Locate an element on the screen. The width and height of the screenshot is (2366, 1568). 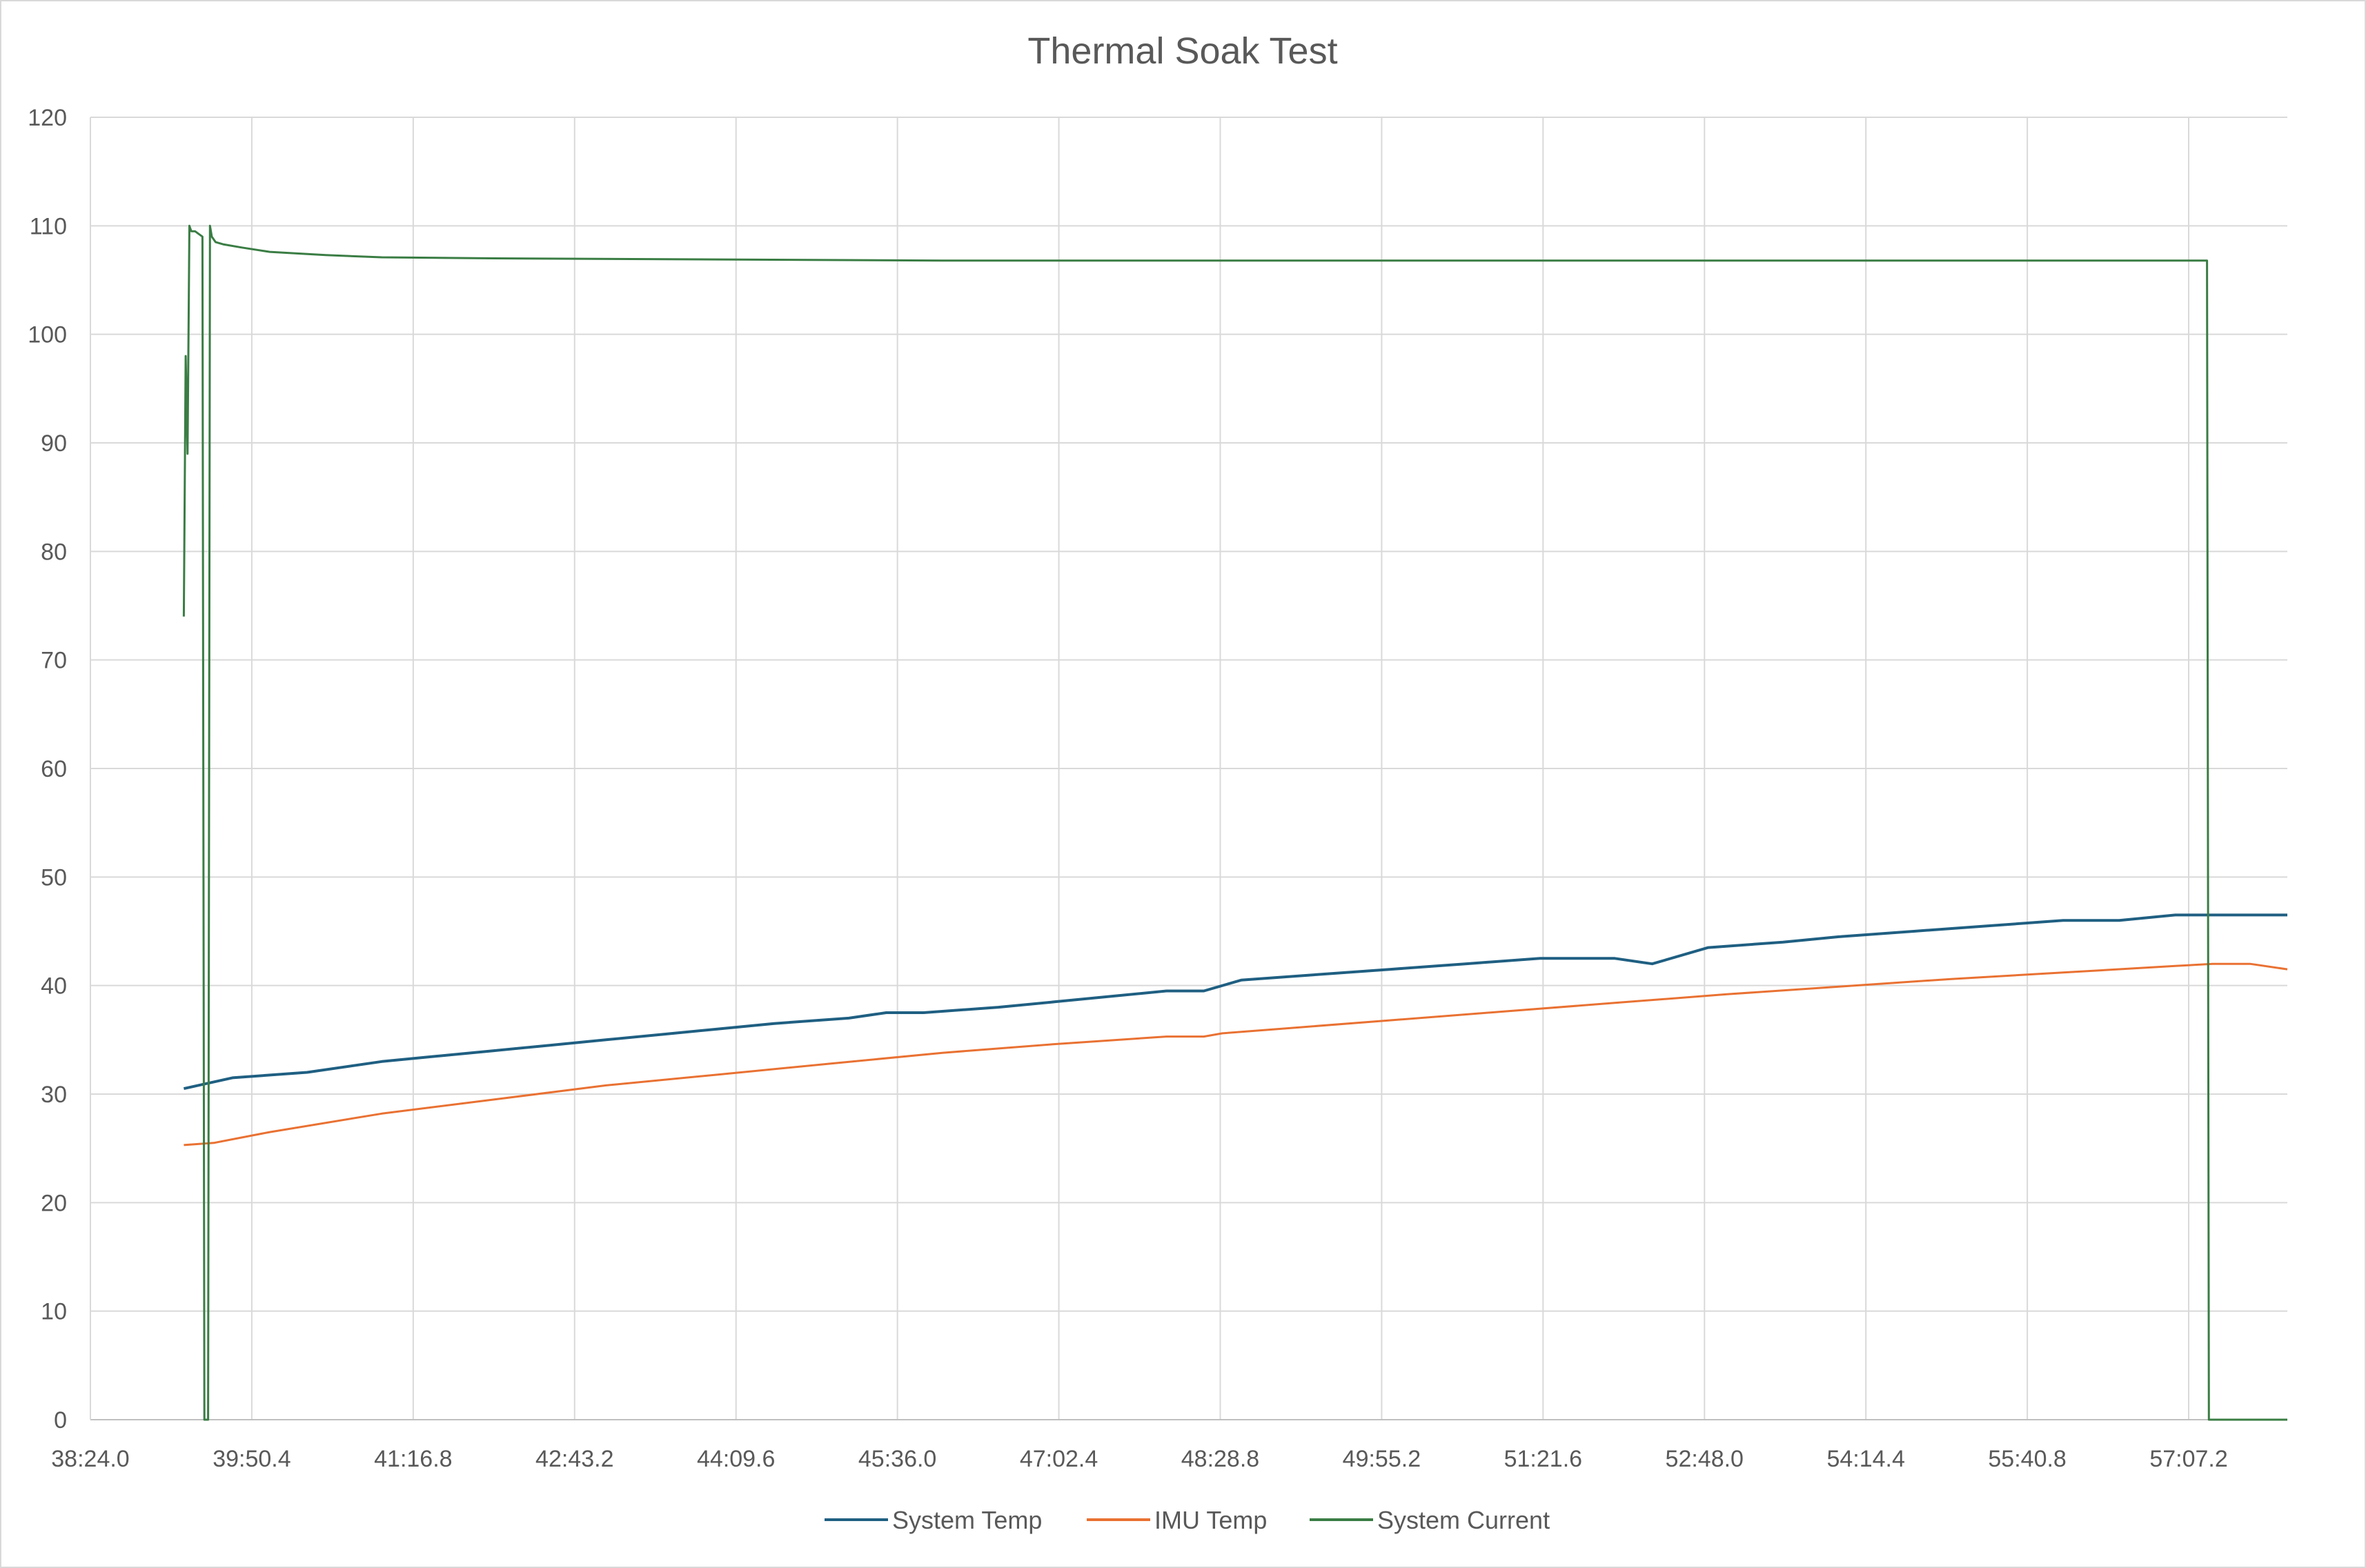
y-tick-label: 90 is located at coordinates (54, 443).